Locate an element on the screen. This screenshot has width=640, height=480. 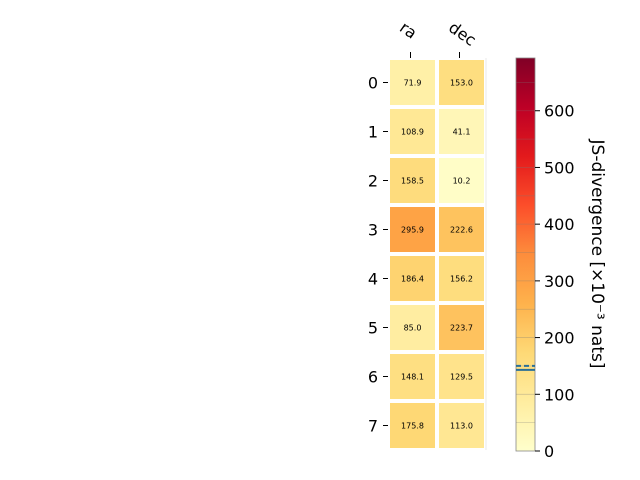
cell-value-label: 222.6 is located at coordinates (461, 230).